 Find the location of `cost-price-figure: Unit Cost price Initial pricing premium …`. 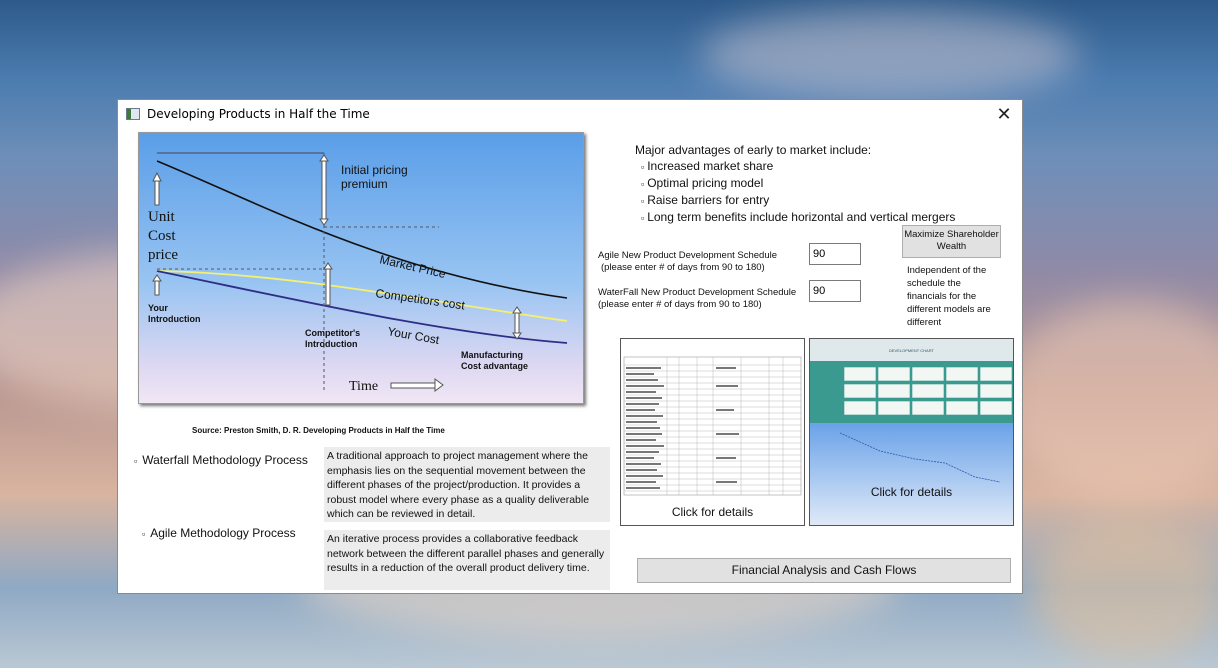

cost-price-figure: Unit Cost price Initial pricing premium … is located at coordinates (361, 268).